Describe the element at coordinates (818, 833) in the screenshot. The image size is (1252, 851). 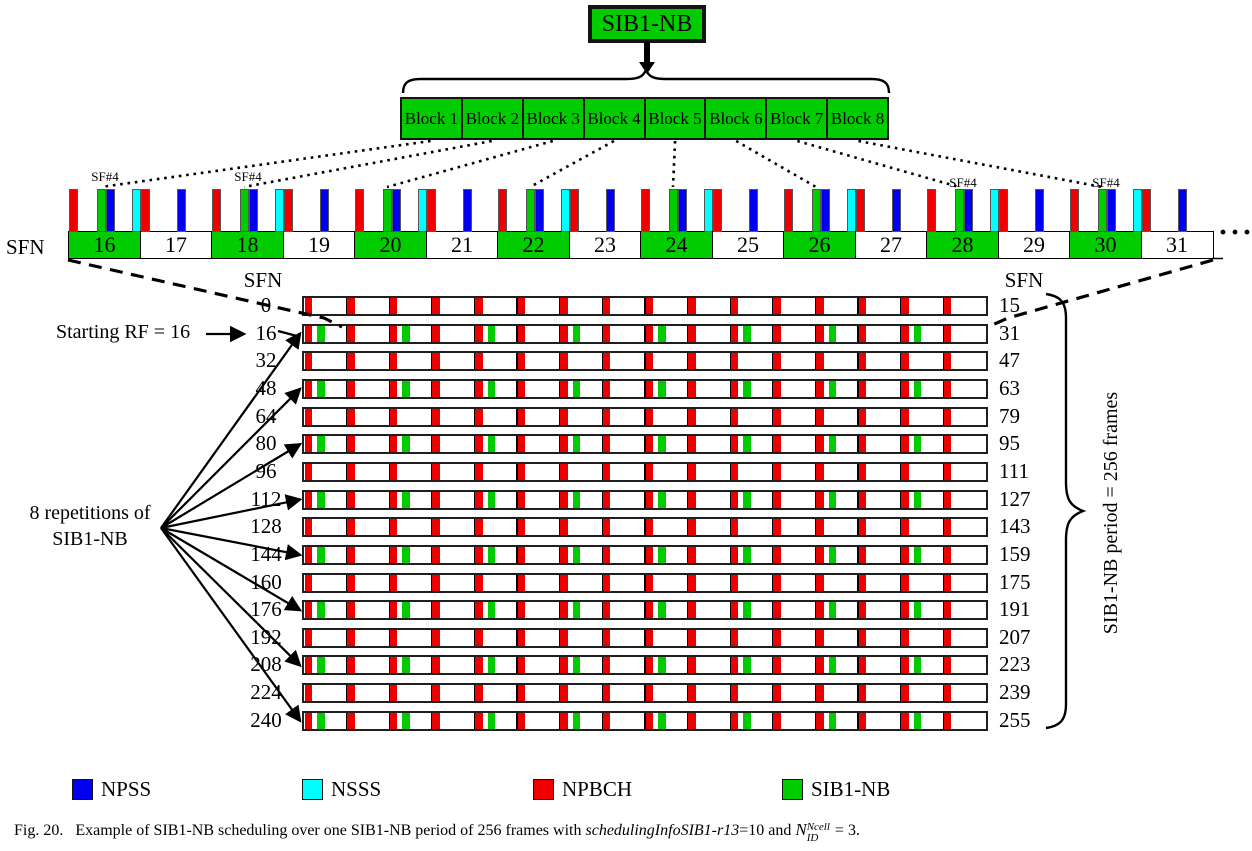
I see `caption-math-scripts: Ncell ID` at that location.